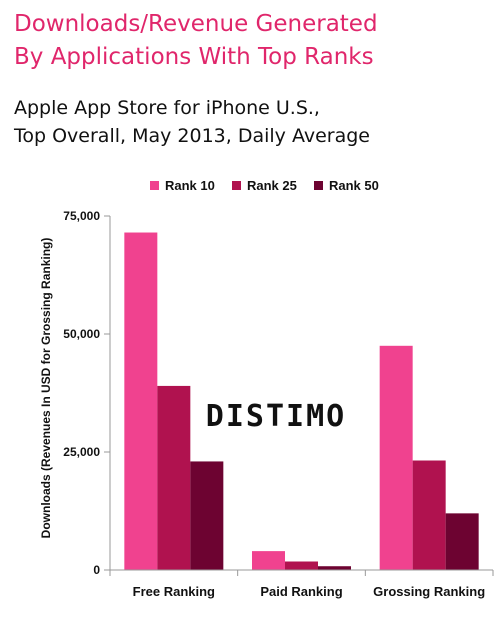 Image resolution: width=500 pixels, height=617 pixels. I want to click on subtitle-line-2: Top Overall, May 2013, Daily Average, so click(192, 136).